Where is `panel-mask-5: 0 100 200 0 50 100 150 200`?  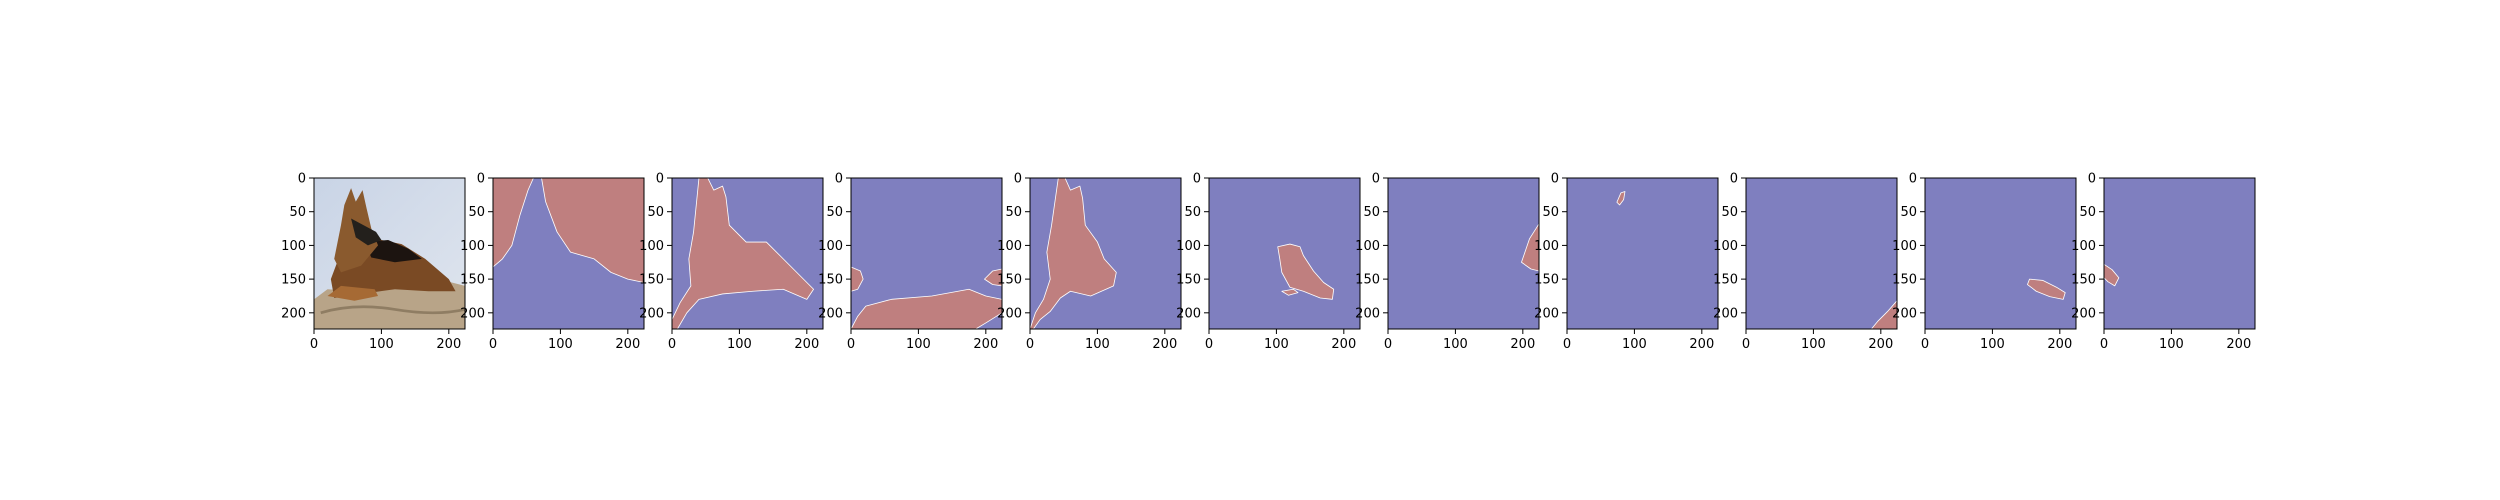 panel-mask-5: 0 100 200 0 50 100 150 200 is located at coordinates (1268, 262).